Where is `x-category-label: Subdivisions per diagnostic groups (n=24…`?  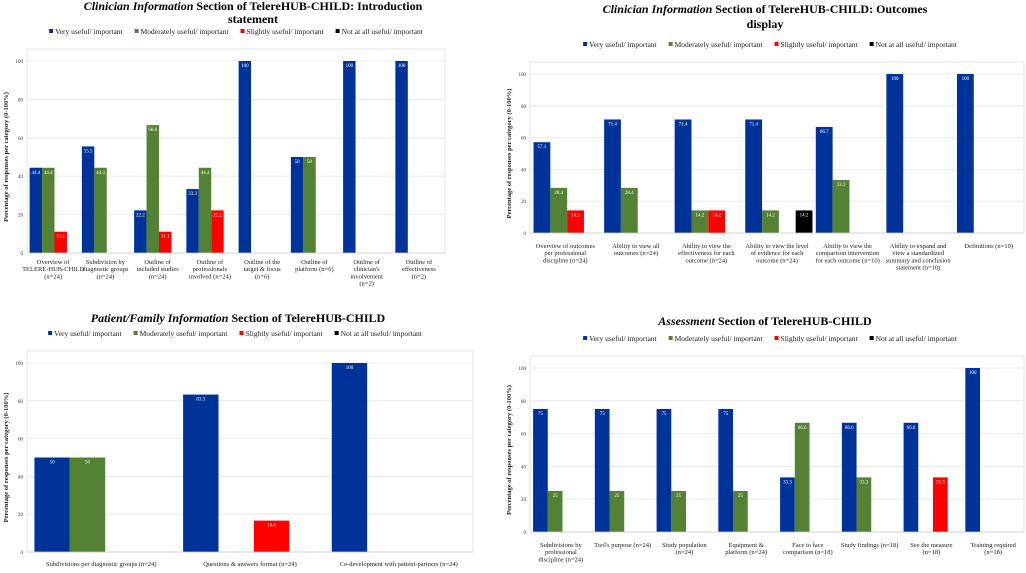
x-category-label: Subdivisions per diagnostic groups (n=24… is located at coordinates (101, 564).